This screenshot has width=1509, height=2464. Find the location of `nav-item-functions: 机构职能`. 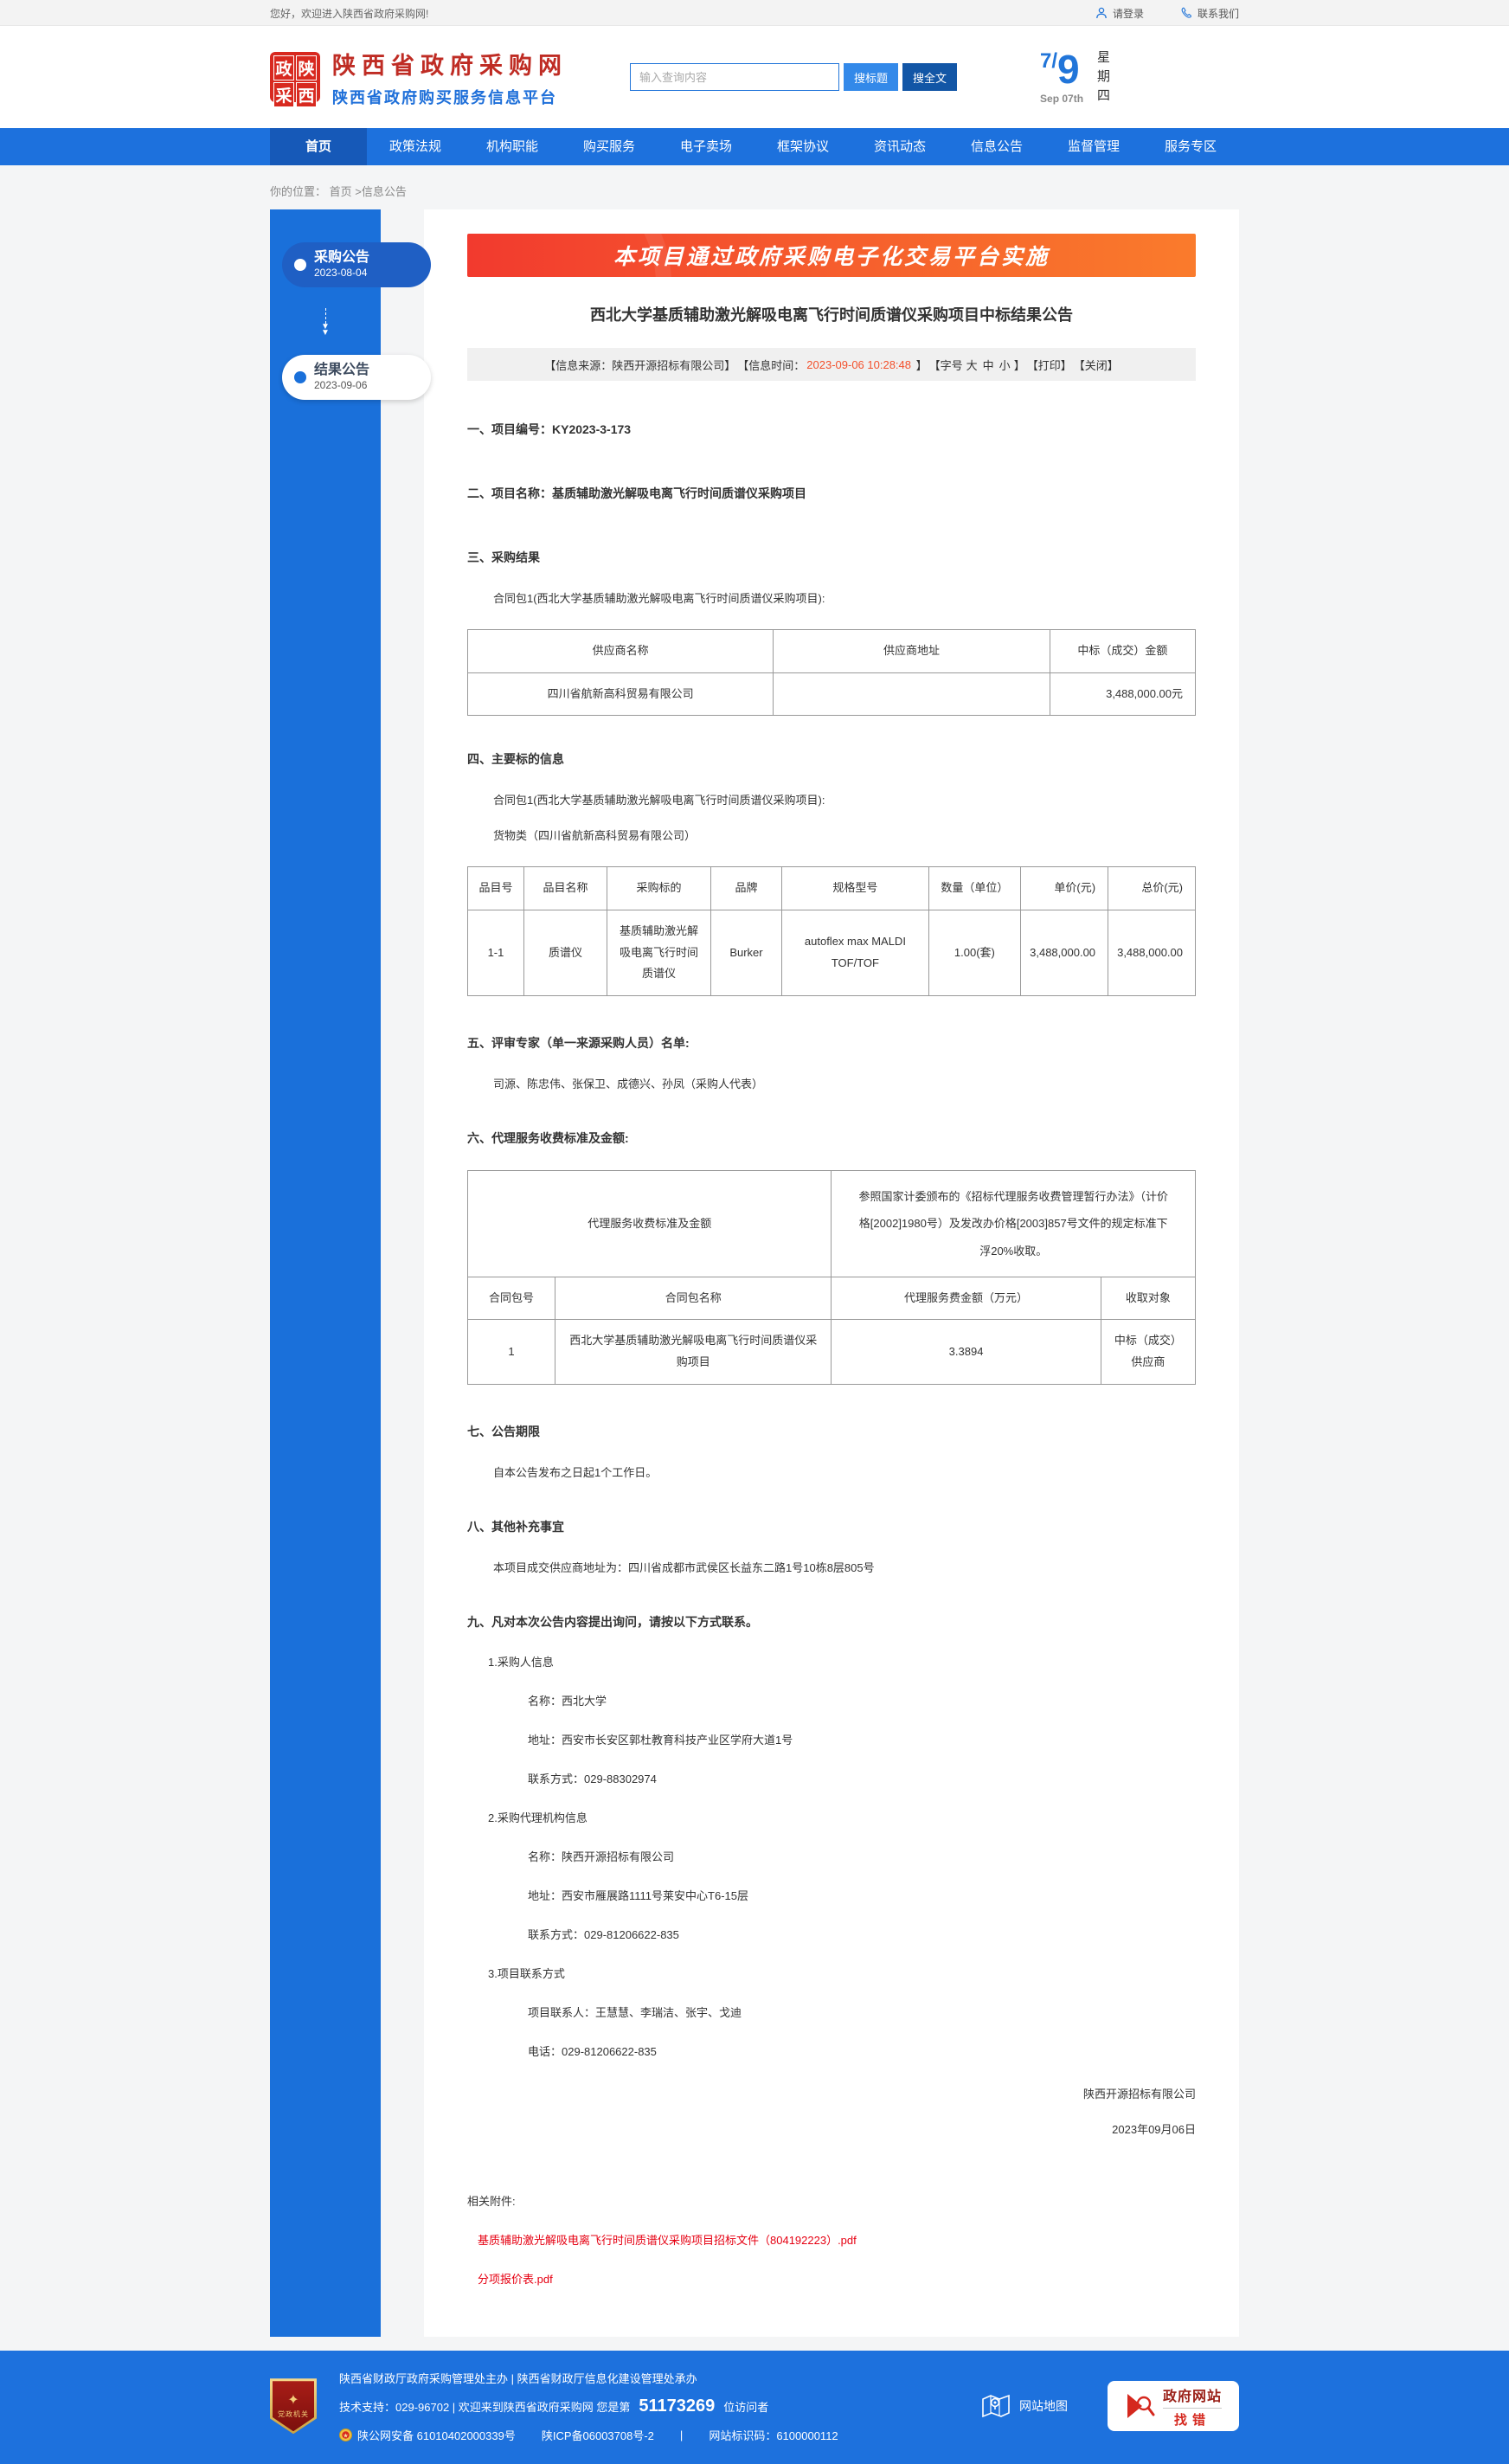

nav-item-functions: 机构职能 is located at coordinates (512, 146).